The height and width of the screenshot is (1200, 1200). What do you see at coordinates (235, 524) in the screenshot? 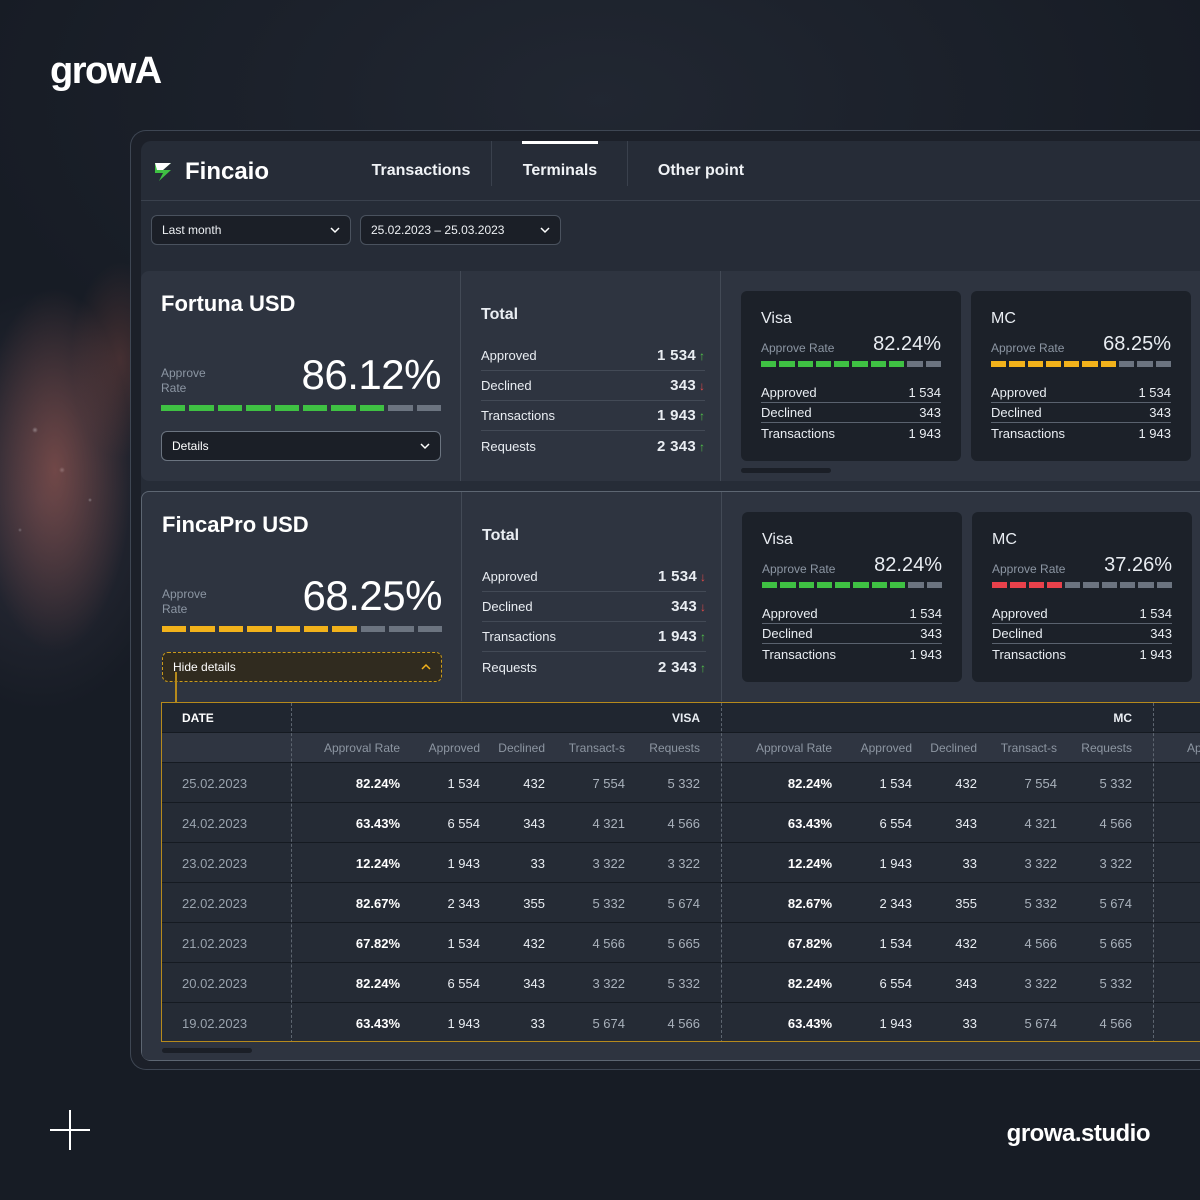
I see `terminal-title: FincaPro USD` at bounding box center [235, 524].